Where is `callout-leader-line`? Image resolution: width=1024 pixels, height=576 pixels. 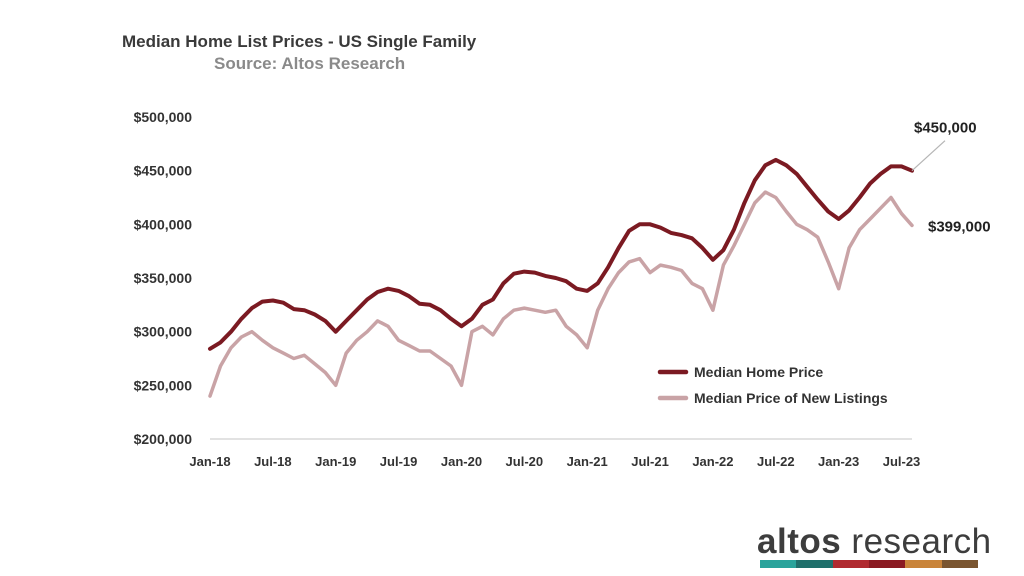 callout-leader-line is located at coordinates (928, 156).